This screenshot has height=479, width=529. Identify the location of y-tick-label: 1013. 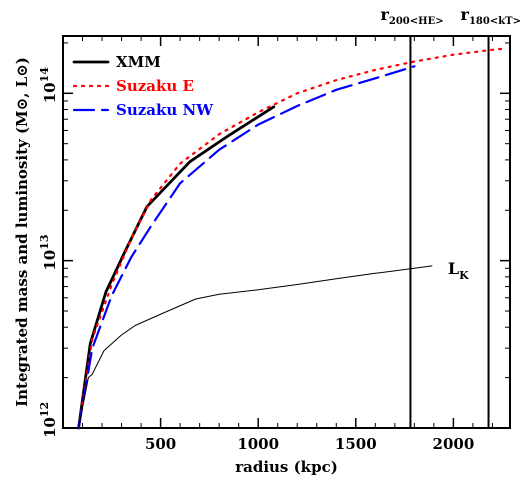
(48, 252).